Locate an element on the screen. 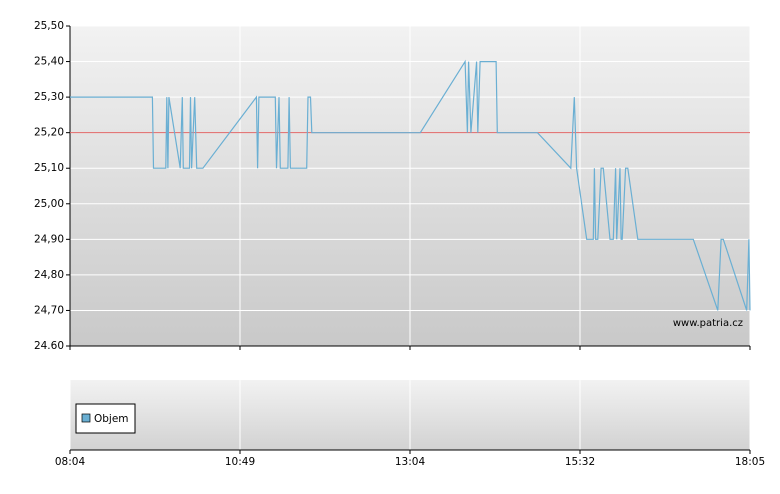 The image size is (780, 494). y-tick-label: 25,10 is located at coordinates (49, 168).